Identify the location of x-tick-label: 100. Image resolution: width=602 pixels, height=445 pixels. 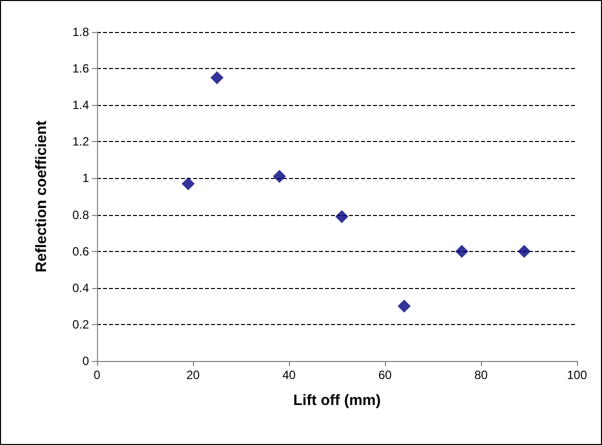
(577, 375).